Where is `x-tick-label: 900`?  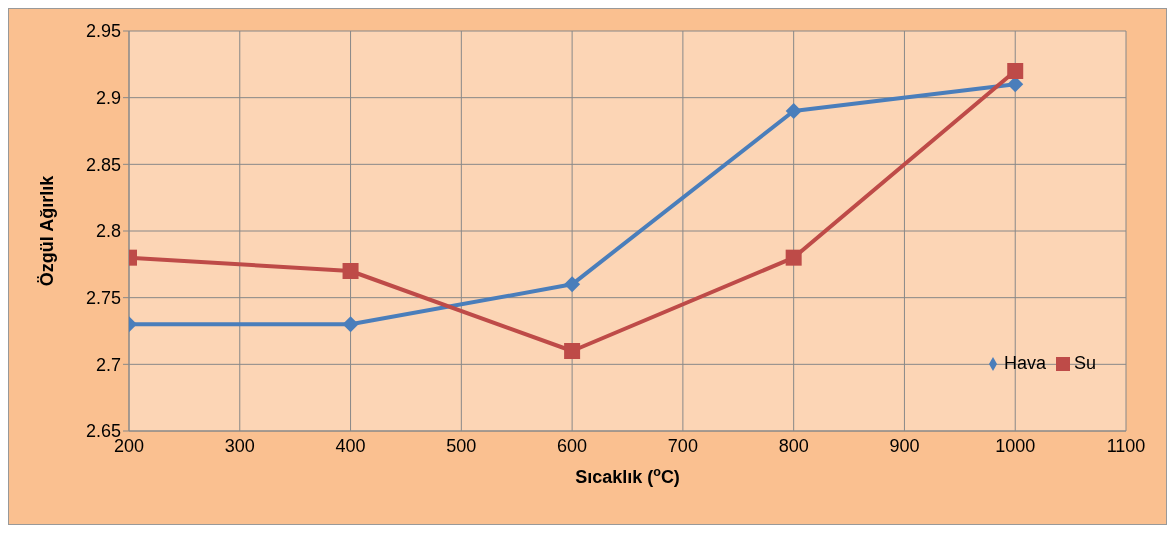
x-tick-label: 900 is located at coordinates (904, 445).